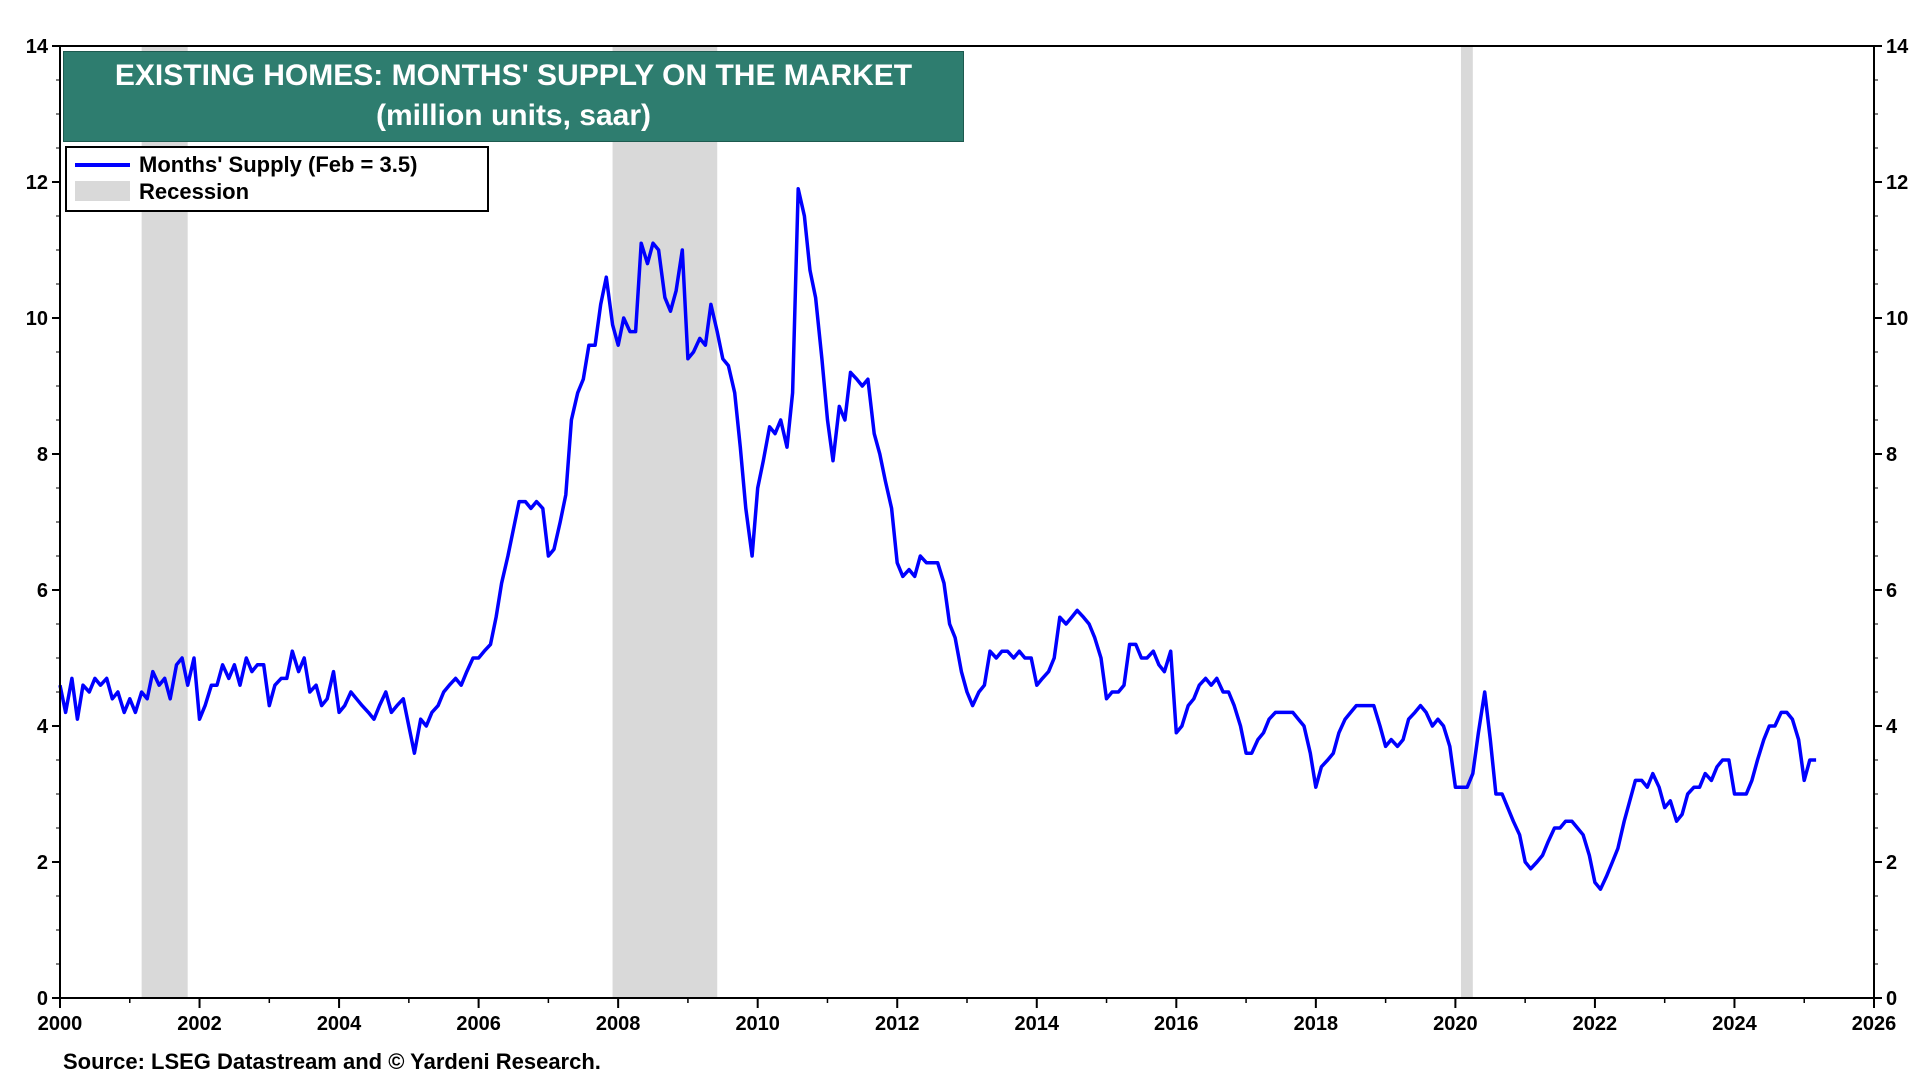  Describe the element at coordinates (42, 591) in the screenshot. I see `y-tick-label-left: 6` at that location.